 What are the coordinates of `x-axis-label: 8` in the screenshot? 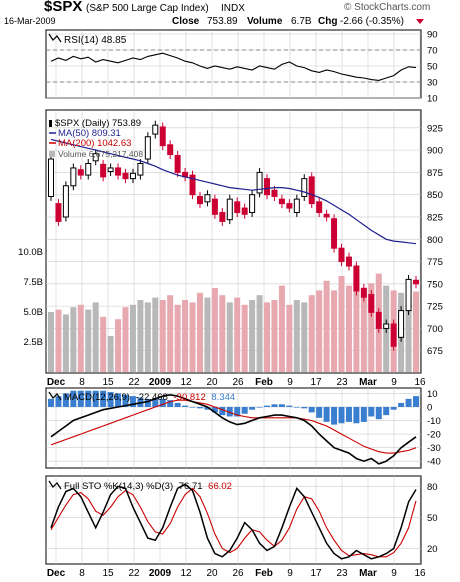 It's located at (82, 382).